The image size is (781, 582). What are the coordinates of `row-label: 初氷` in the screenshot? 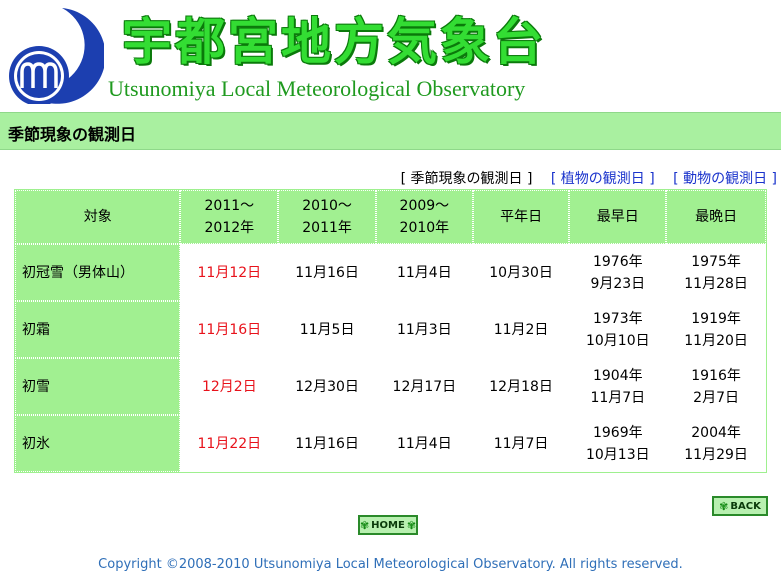 It's located at (98, 443).